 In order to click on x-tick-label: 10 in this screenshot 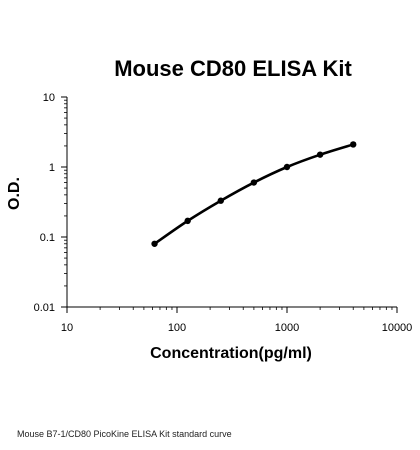, I will do `click(67, 328)`.